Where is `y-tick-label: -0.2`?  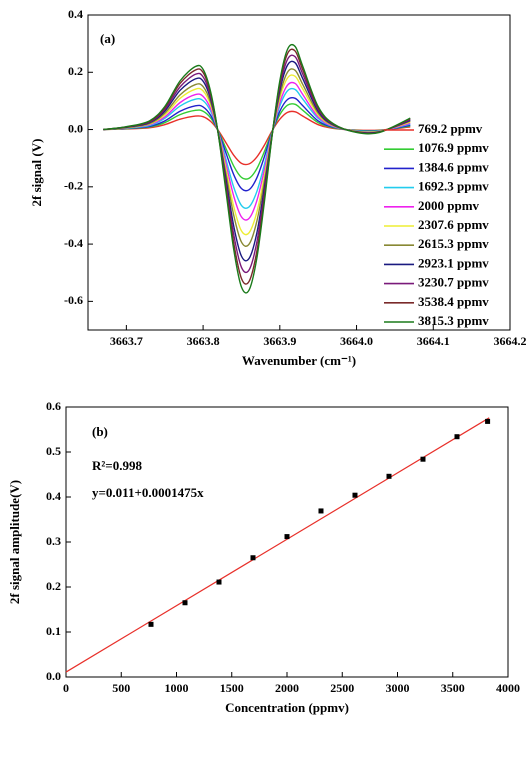 y-tick-label: -0.2 is located at coordinates (73, 186).